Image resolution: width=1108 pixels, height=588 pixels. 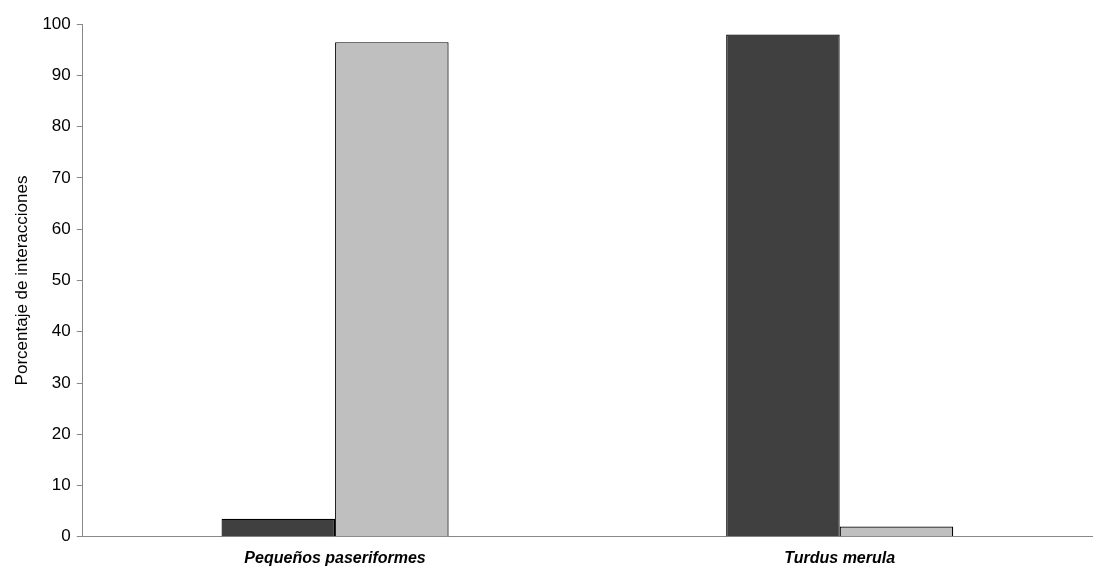 What do you see at coordinates (61, 485) in the screenshot?
I see `y-tick-label: 10` at bounding box center [61, 485].